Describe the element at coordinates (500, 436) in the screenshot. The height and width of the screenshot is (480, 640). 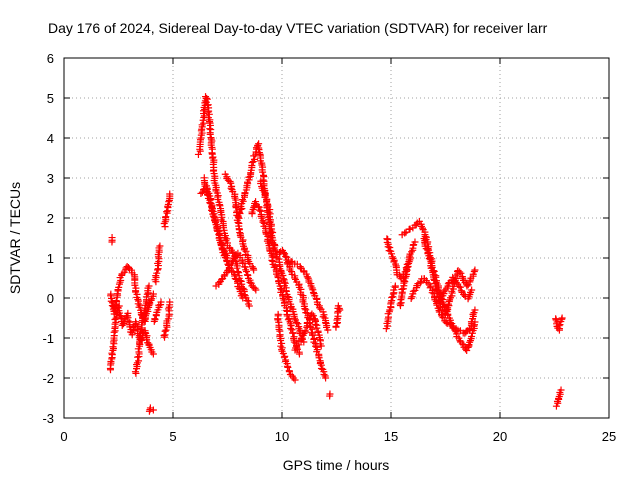
I see `x-tick-label: 20` at that location.